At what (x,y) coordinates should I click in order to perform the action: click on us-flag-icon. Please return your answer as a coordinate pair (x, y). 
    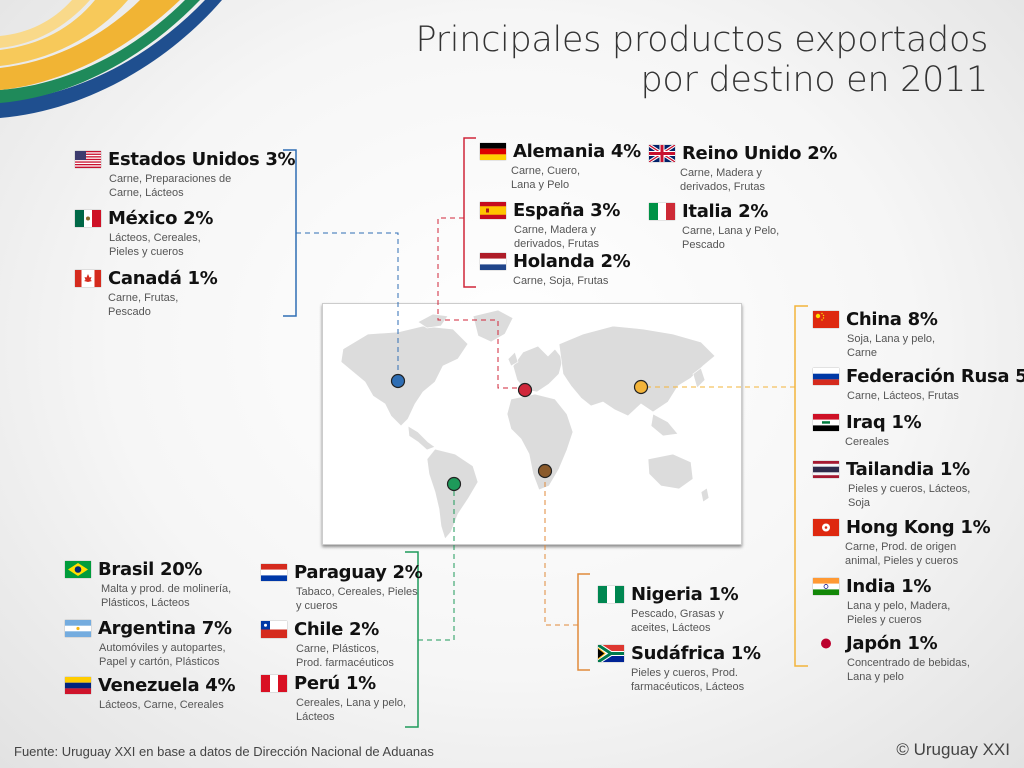
    Looking at the image, I should click on (88, 159).